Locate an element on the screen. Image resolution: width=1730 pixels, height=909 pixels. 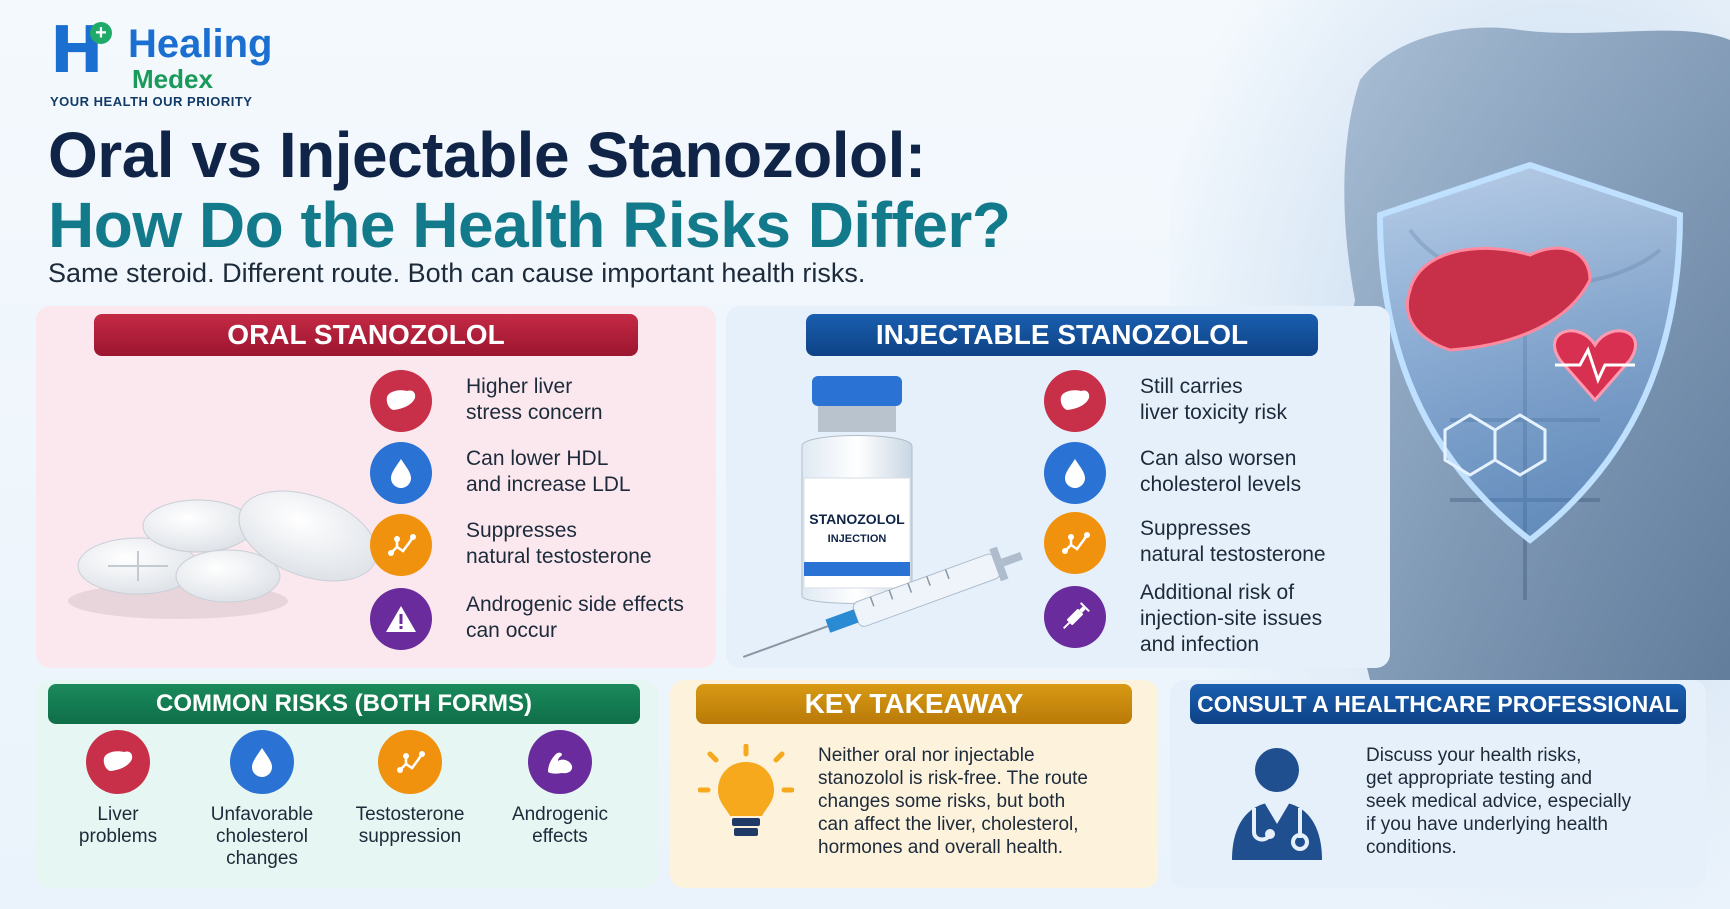
doctor-icon is located at coordinates (1277, 804).